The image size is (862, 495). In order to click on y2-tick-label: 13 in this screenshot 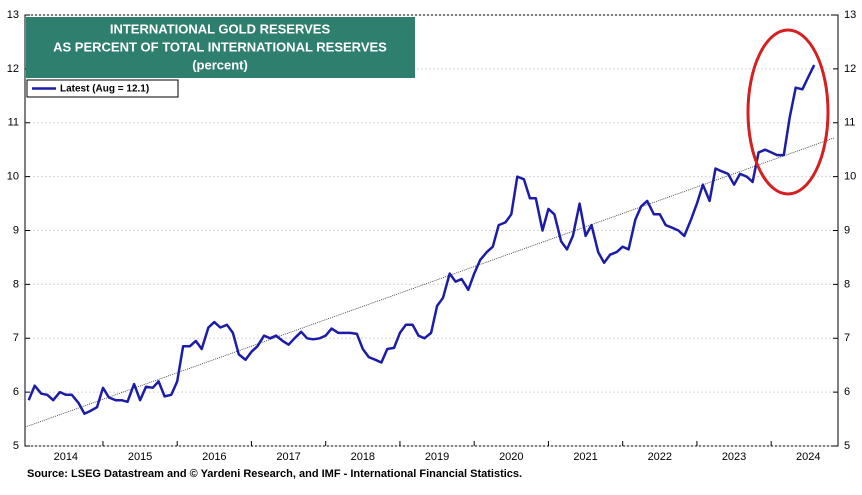, I will do `click(850, 15)`.